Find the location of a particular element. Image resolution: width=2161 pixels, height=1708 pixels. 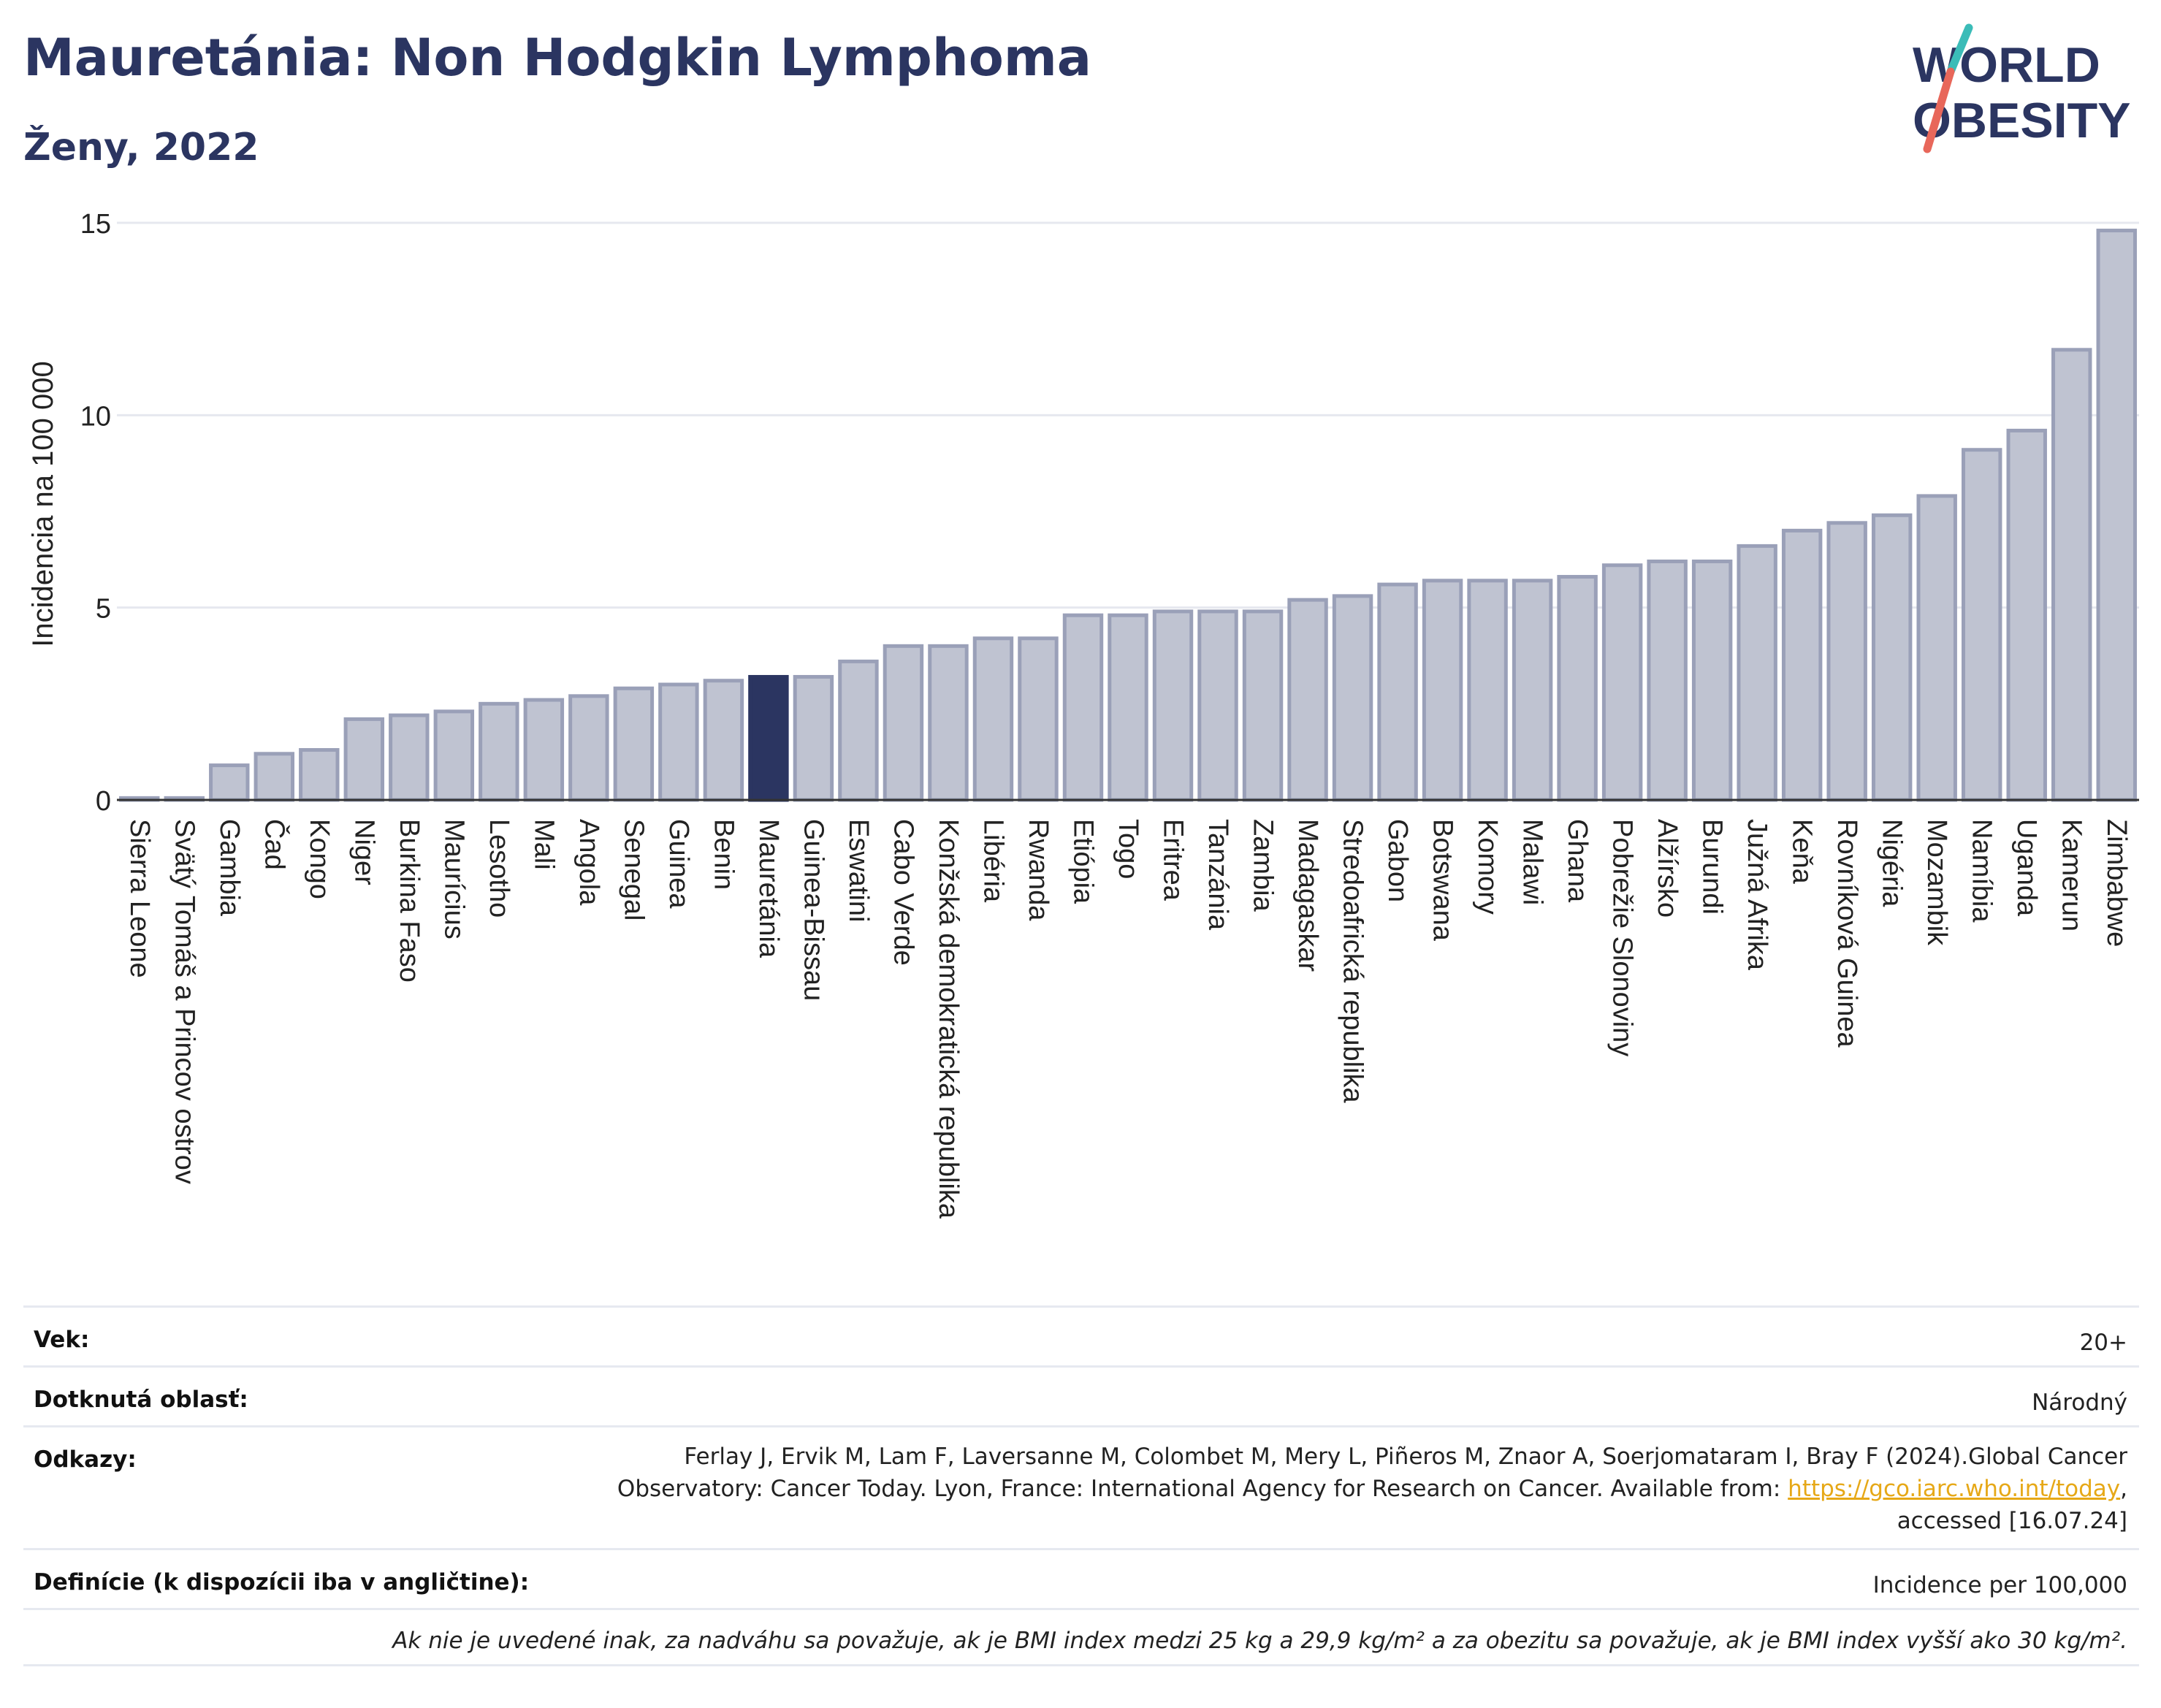

x-tick-label: Namíbia is located at coordinates (1982, 871).